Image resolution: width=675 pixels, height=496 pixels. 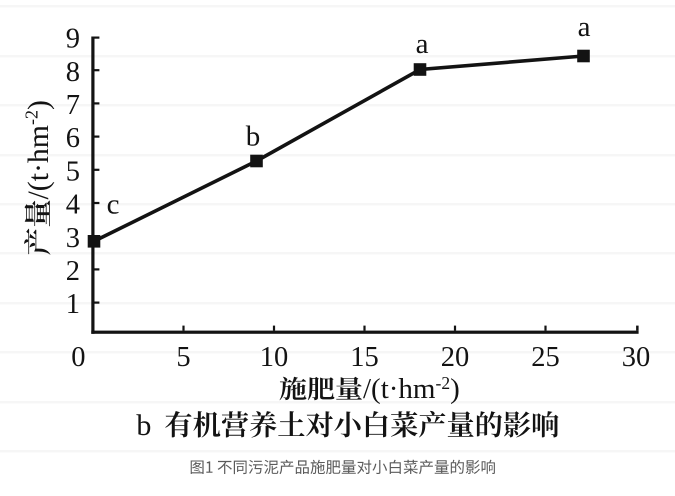 What do you see at coordinates (73, 304) in the screenshot?
I see `svg-text: 1` at bounding box center [73, 304].